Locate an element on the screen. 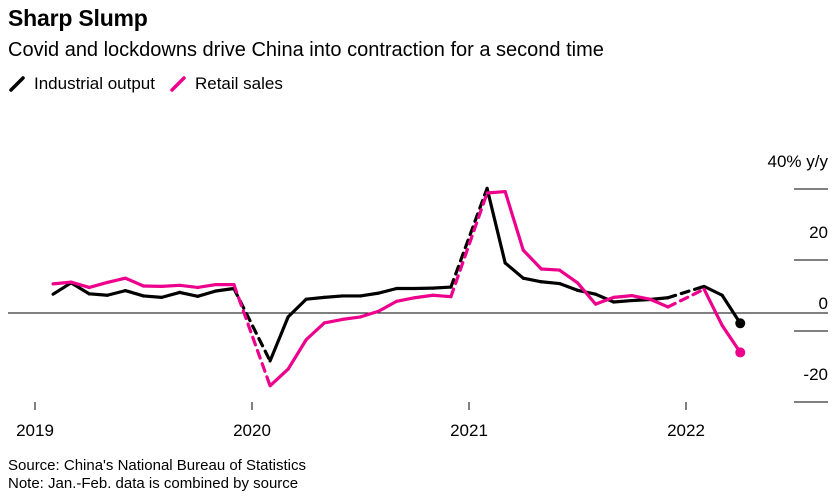 This screenshot has height=498, width=839. y-tick-label: 20 is located at coordinates (818, 232).